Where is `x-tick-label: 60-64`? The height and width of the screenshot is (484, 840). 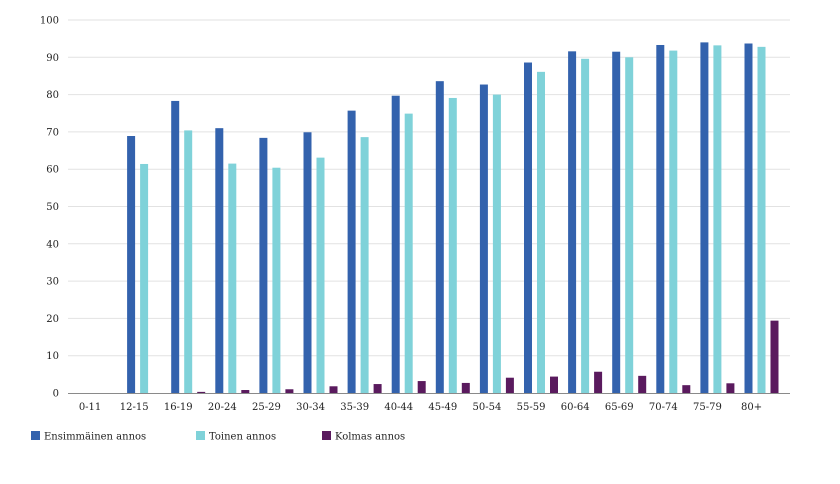 x-tick-label: 60-64 is located at coordinates (575, 407).